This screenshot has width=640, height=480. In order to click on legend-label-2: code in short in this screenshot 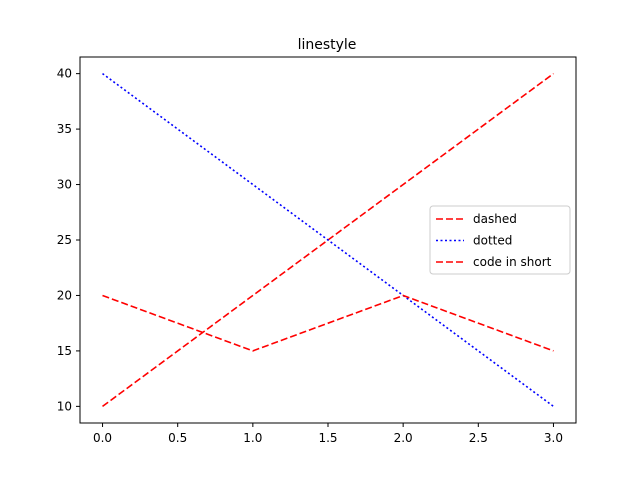, I will do `click(512, 262)`.